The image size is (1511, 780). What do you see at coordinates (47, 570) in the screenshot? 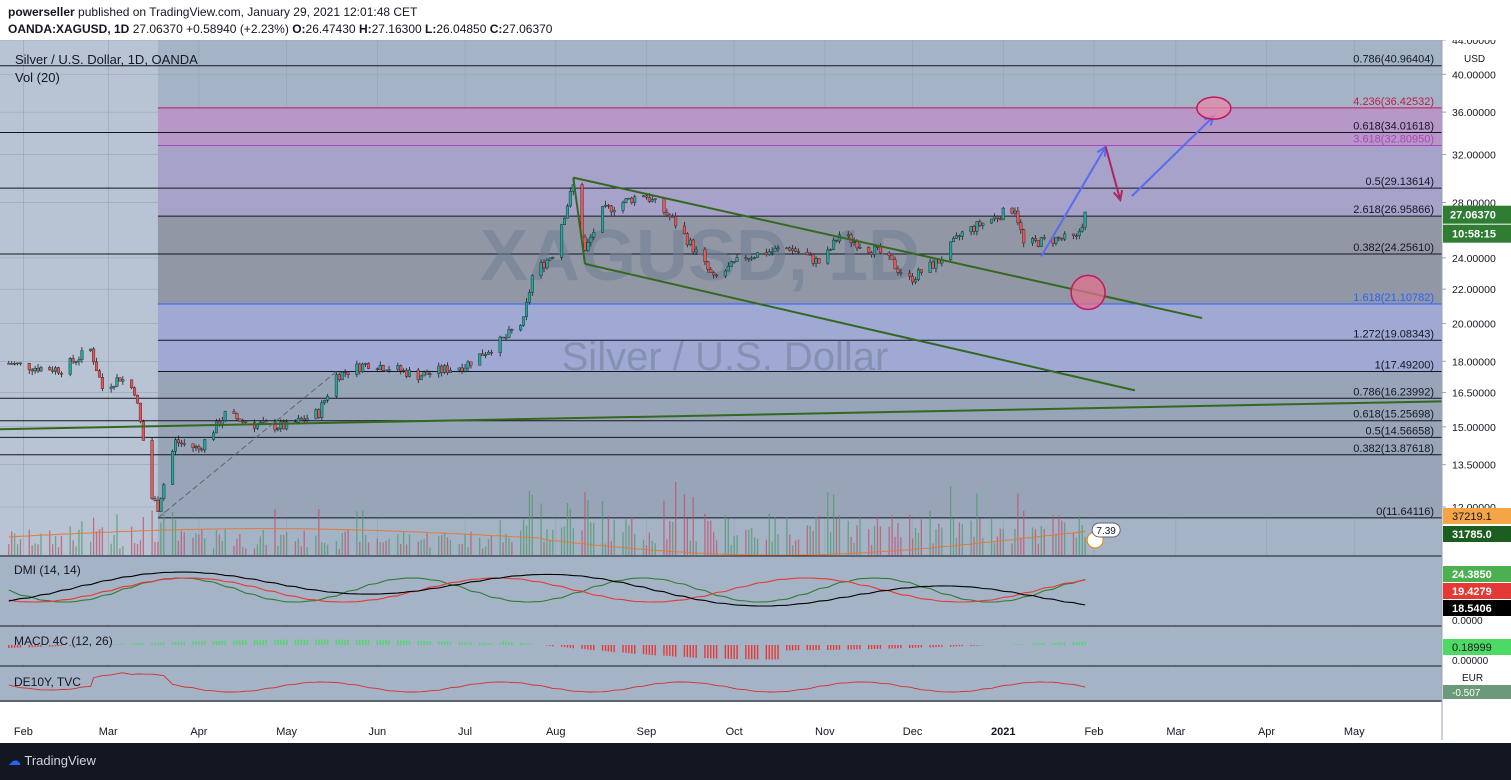
I see `dmi-label: DMI (14, 14)` at bounding box center [47, 570].